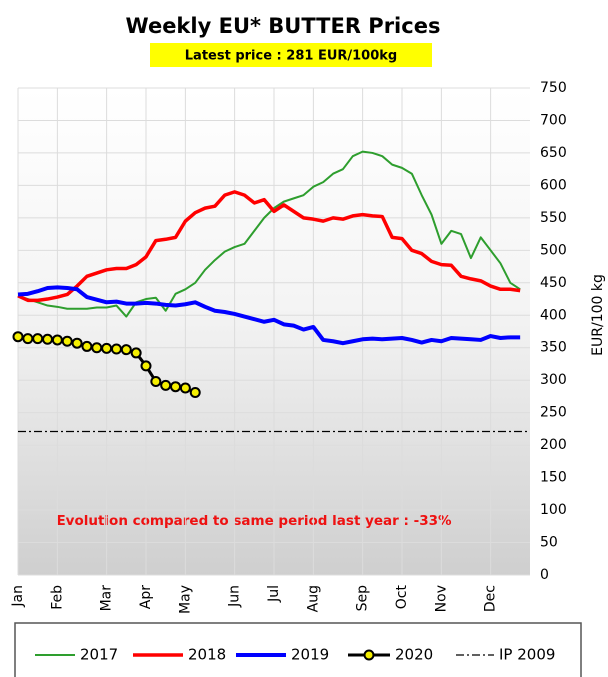 This screenshot has width=608, height=677. What do you see at coordinates (549, 543) in the screenshot?
I see `y-tick-label: 50` at bounding box center [549, 543].